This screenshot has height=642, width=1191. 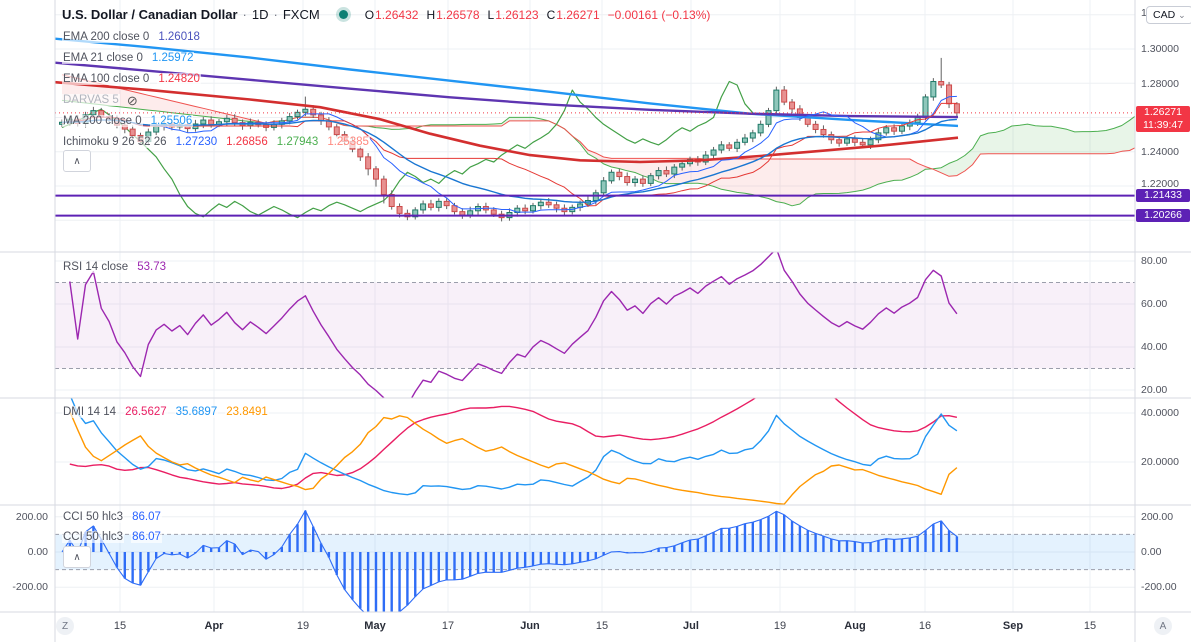 I want to click on visibility-off-icon: ⊘, so click(x=132, y=100).